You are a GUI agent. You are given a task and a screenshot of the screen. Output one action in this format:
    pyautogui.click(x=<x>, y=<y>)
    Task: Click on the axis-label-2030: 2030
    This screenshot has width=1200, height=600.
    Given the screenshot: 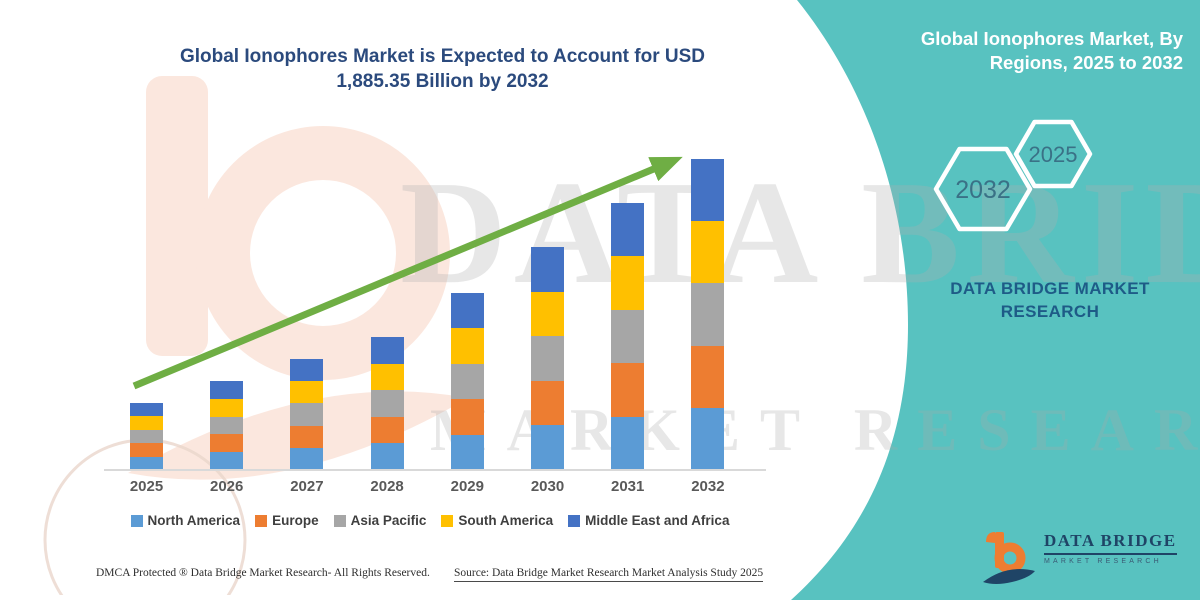 What is the action you would take?
    pyautogui.click(x=547, y=486)
    